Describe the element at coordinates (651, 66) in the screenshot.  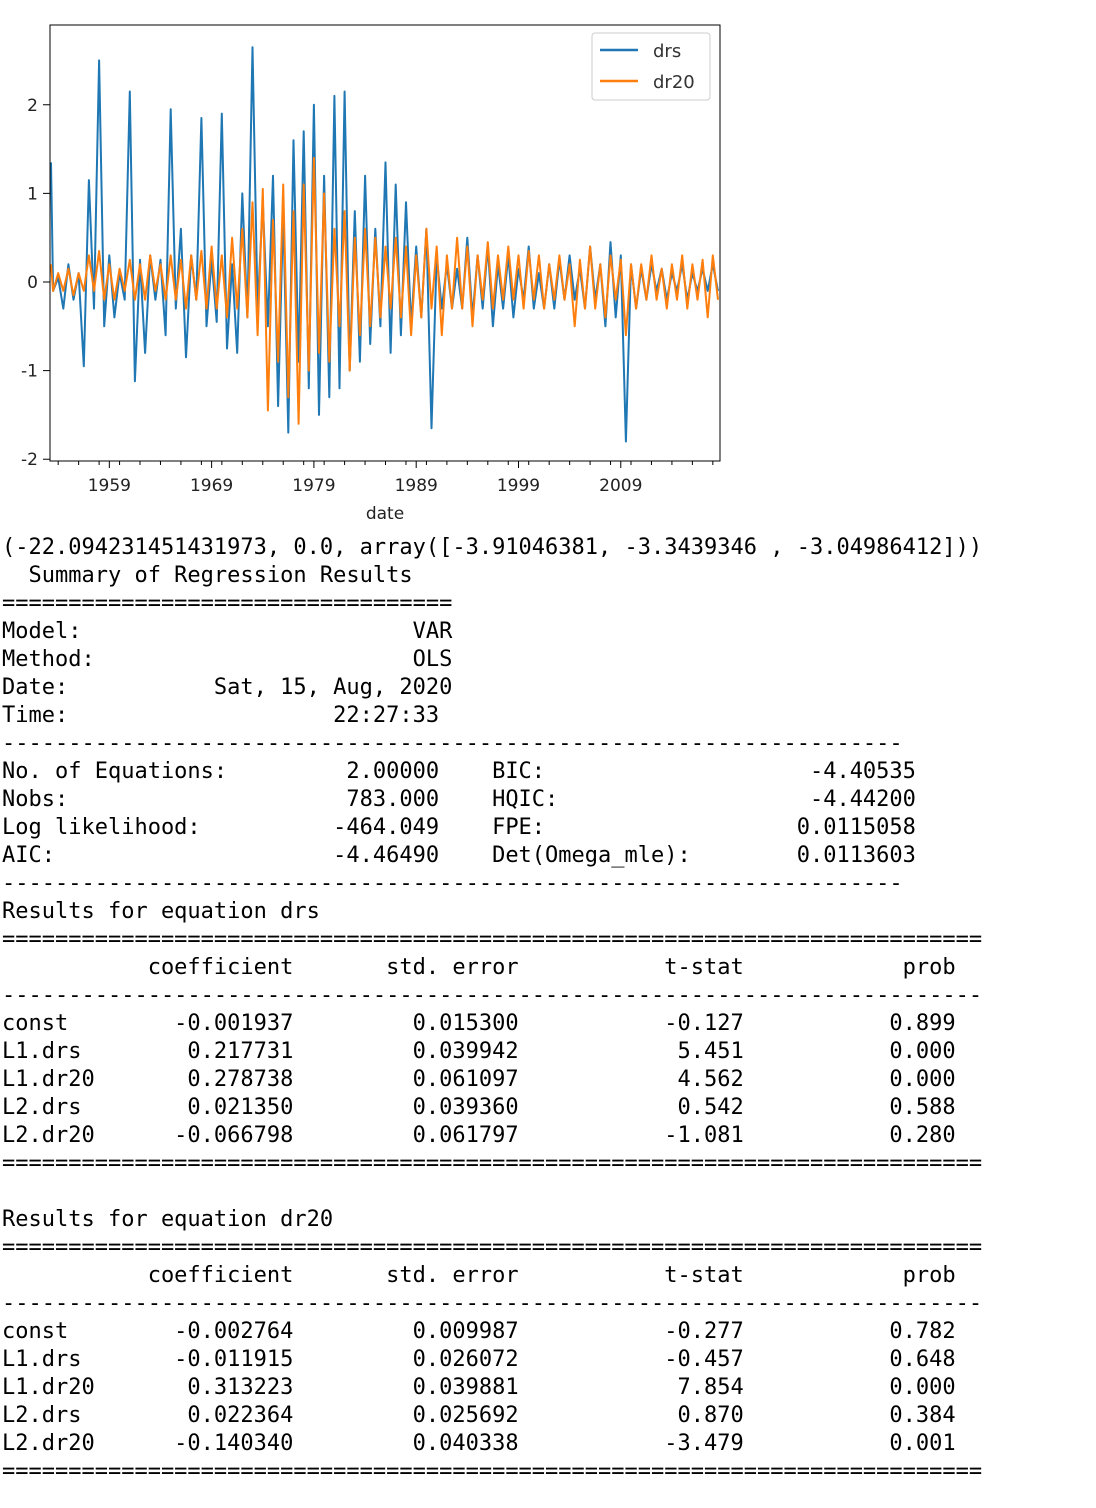
I see `legend: drs dr20` at that location.